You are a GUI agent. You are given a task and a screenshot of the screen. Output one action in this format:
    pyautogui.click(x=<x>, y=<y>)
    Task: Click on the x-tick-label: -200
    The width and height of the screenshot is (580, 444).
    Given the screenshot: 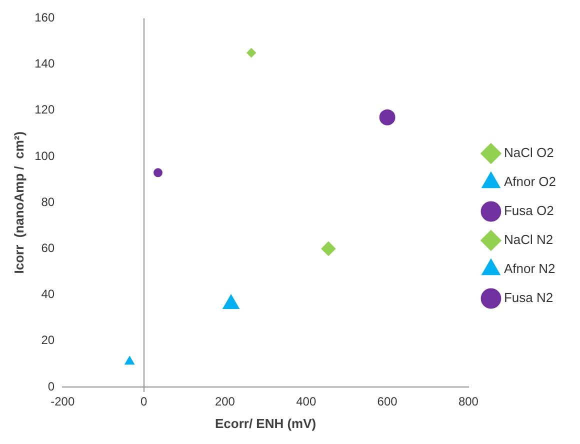 What is the action you would take?
    pyautogui.click(x=62, y=401)
    